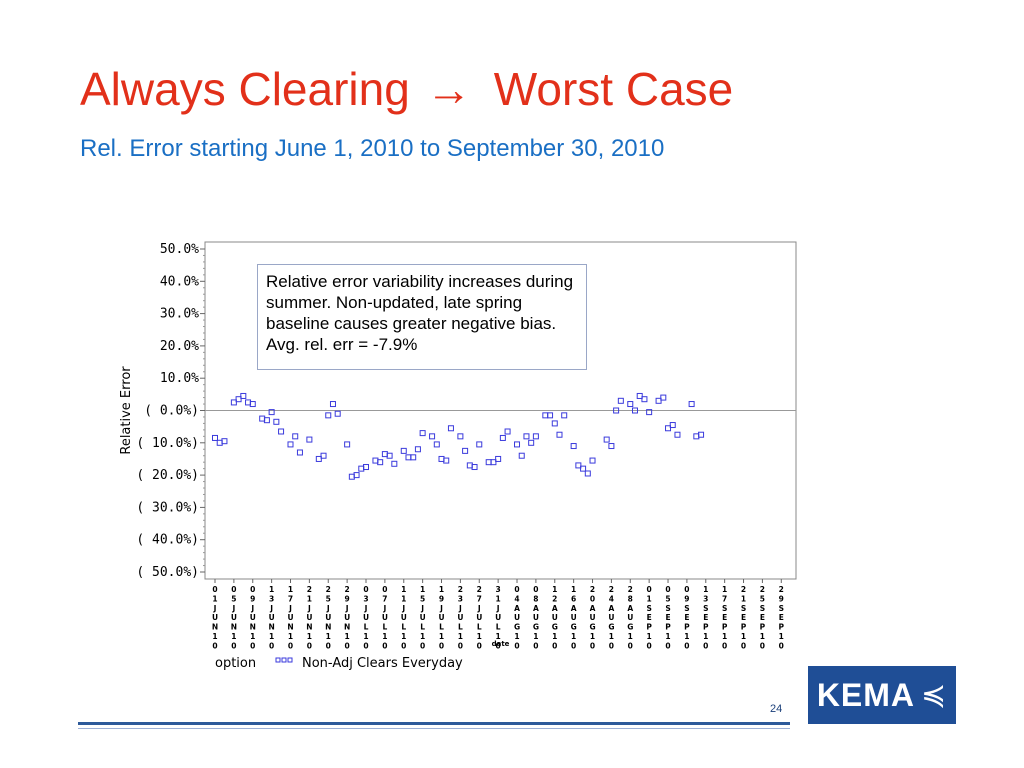 Image resolution: width=1024 pixels, height=768 pixels. Describe the element at coordinates (179, 378) in the screenshot. I see `y-tick-label: 10.0%` at that location.